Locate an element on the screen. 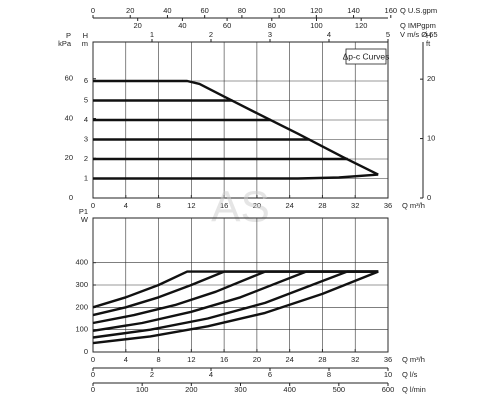  x-tick-label: 3 is located at coordinates (270, 34).